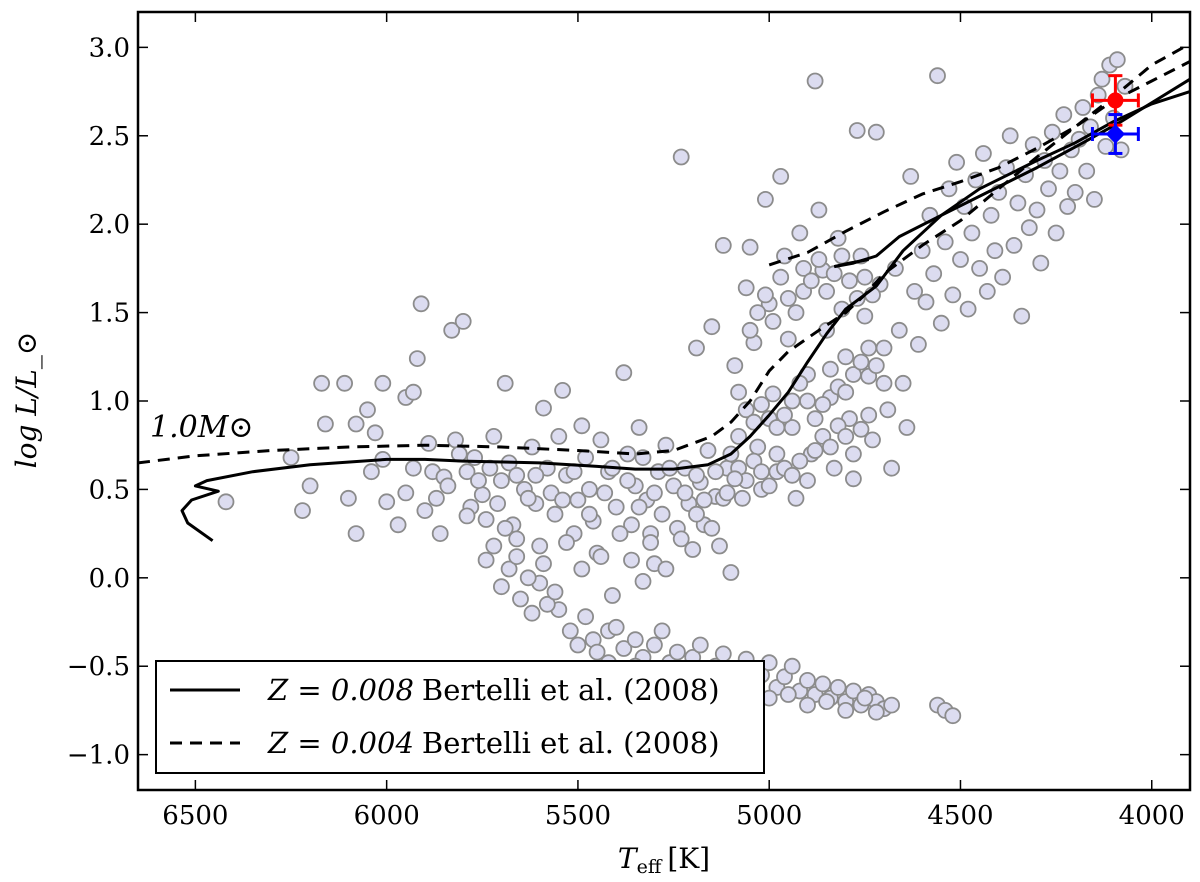 The image size is (1200, 882). Describe the element at coordinates (109, 137) in the screenshot. I see `y-tick-label: 2.5` at that location.